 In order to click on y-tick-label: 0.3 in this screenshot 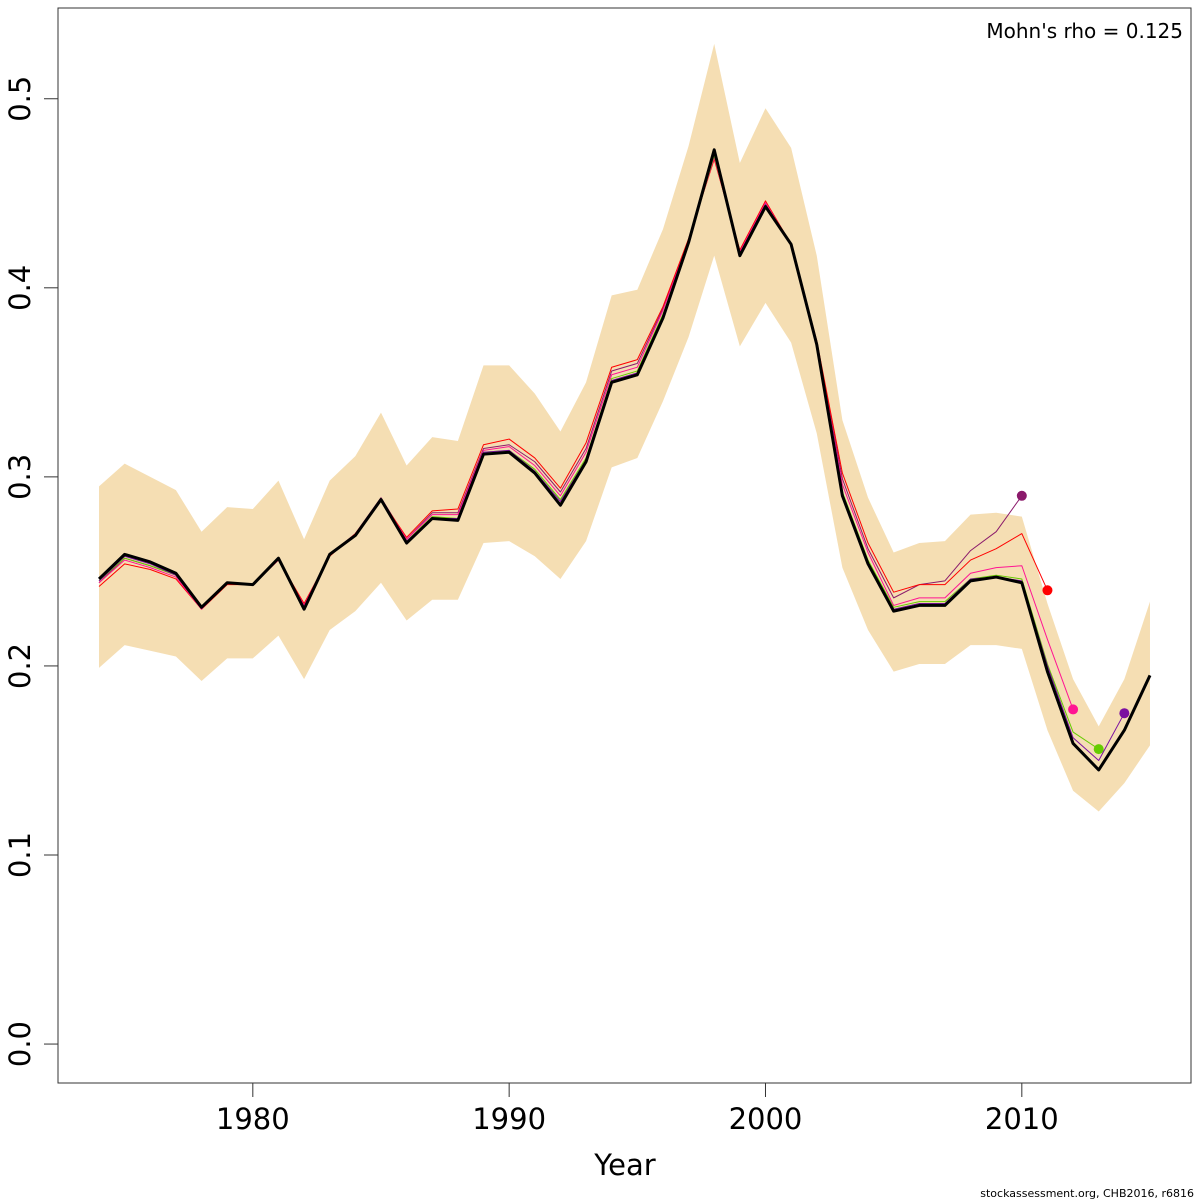, I will do `click(20, 477)`.